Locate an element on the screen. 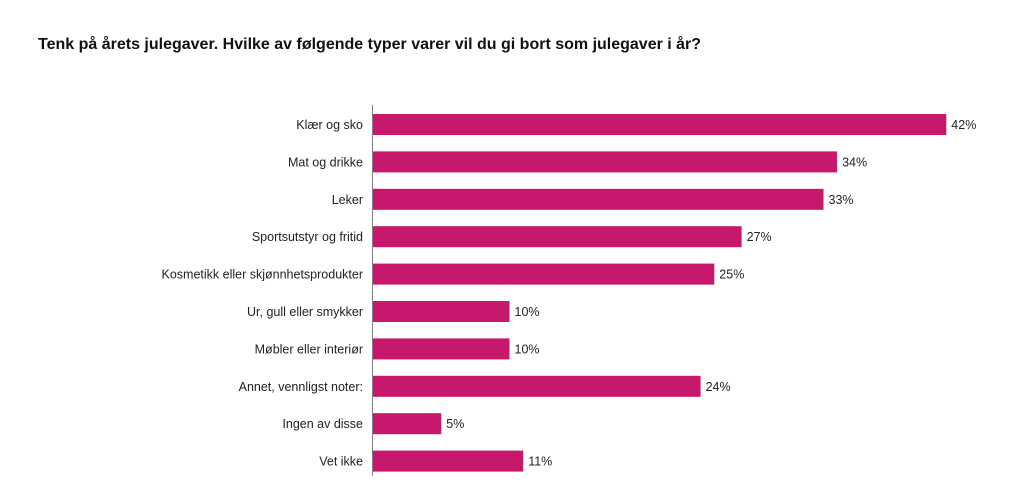 The height and width of the screenshot is (494, 1024). value-label: 27% is located at coordinates (759, 237).